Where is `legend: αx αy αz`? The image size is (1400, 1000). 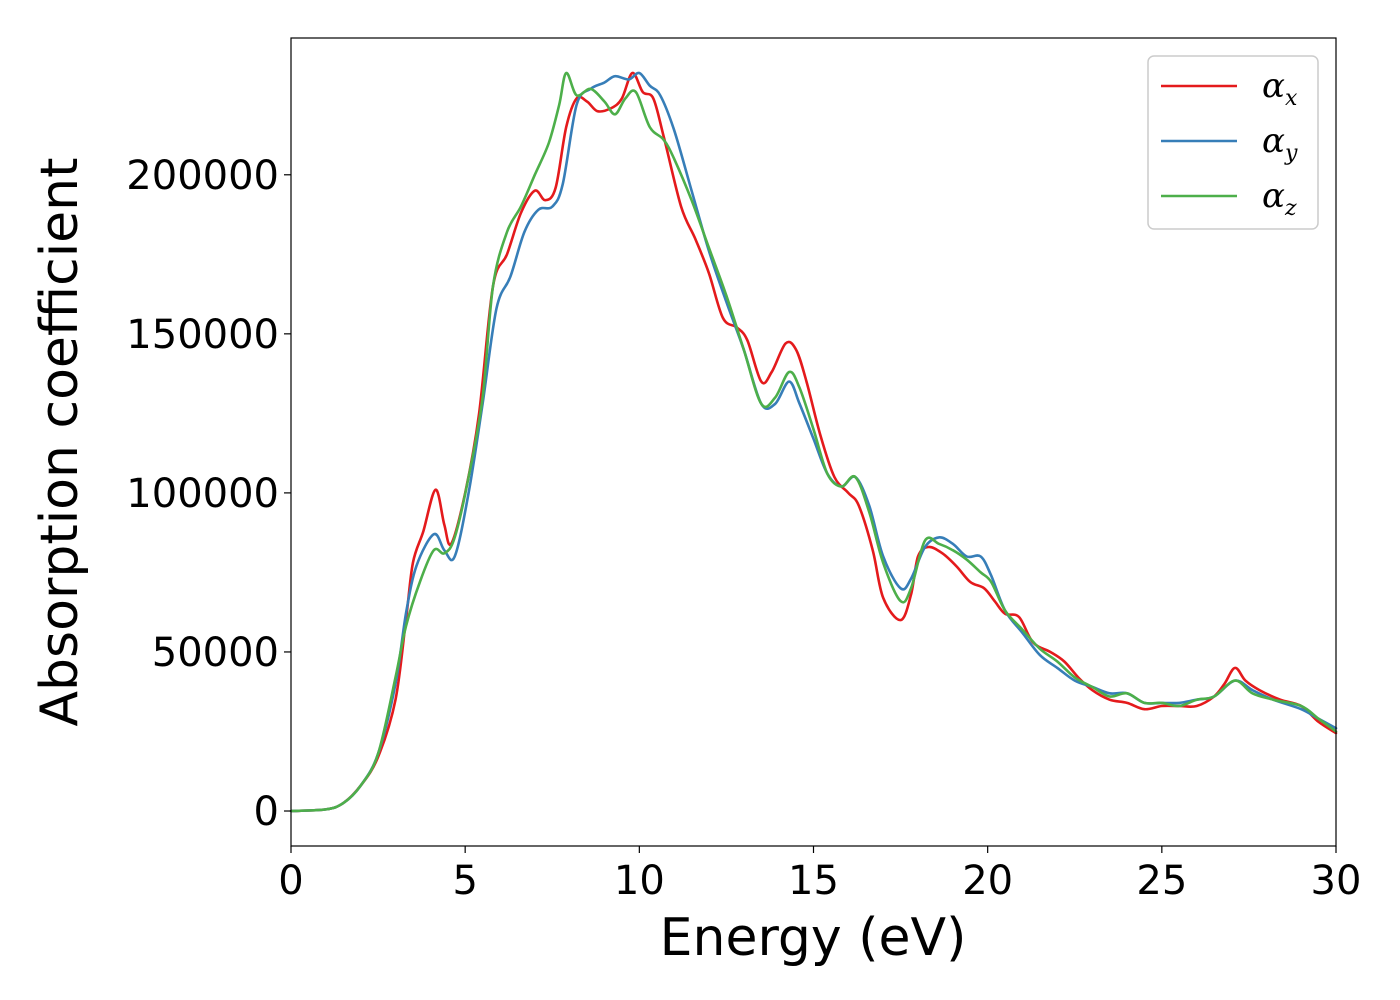 legend: αx αy αz is located at coordinates (1233, 142).